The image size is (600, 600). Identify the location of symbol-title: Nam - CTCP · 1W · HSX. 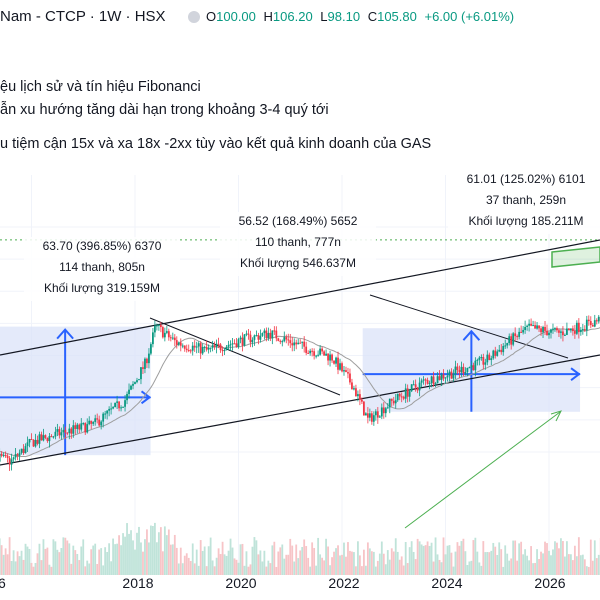
(83, 16).